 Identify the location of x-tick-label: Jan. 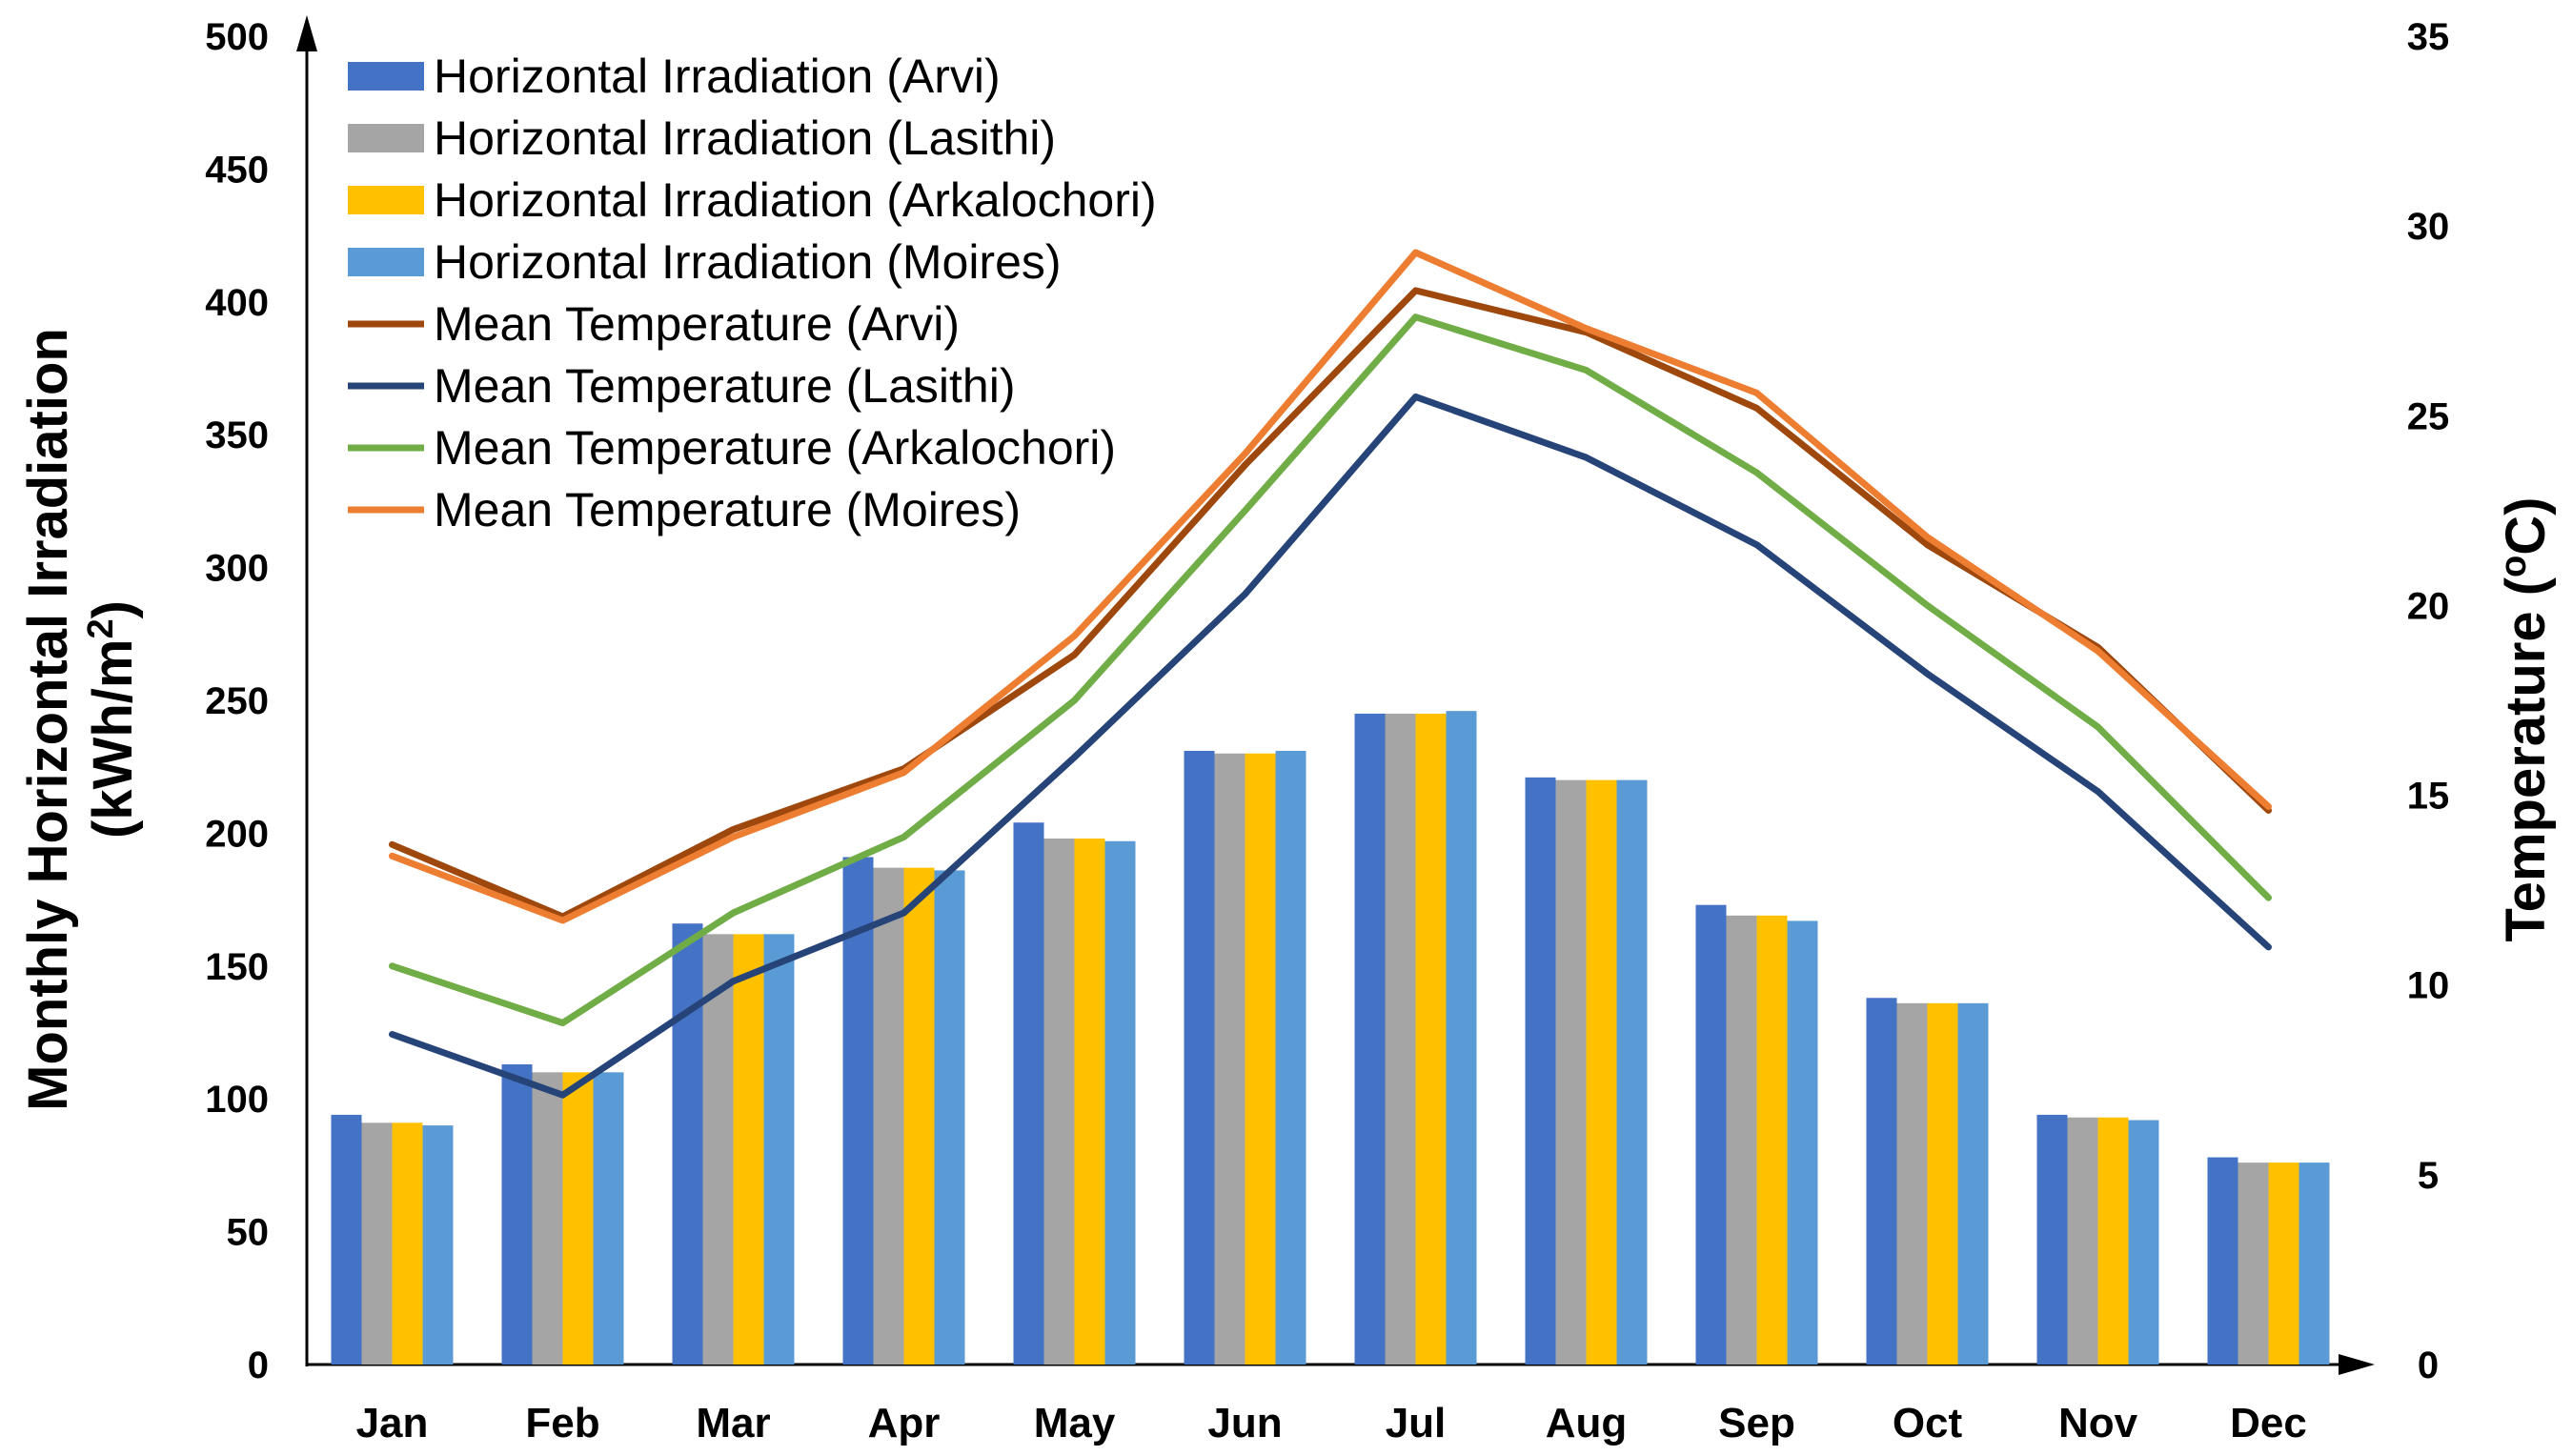
(392, 1423).